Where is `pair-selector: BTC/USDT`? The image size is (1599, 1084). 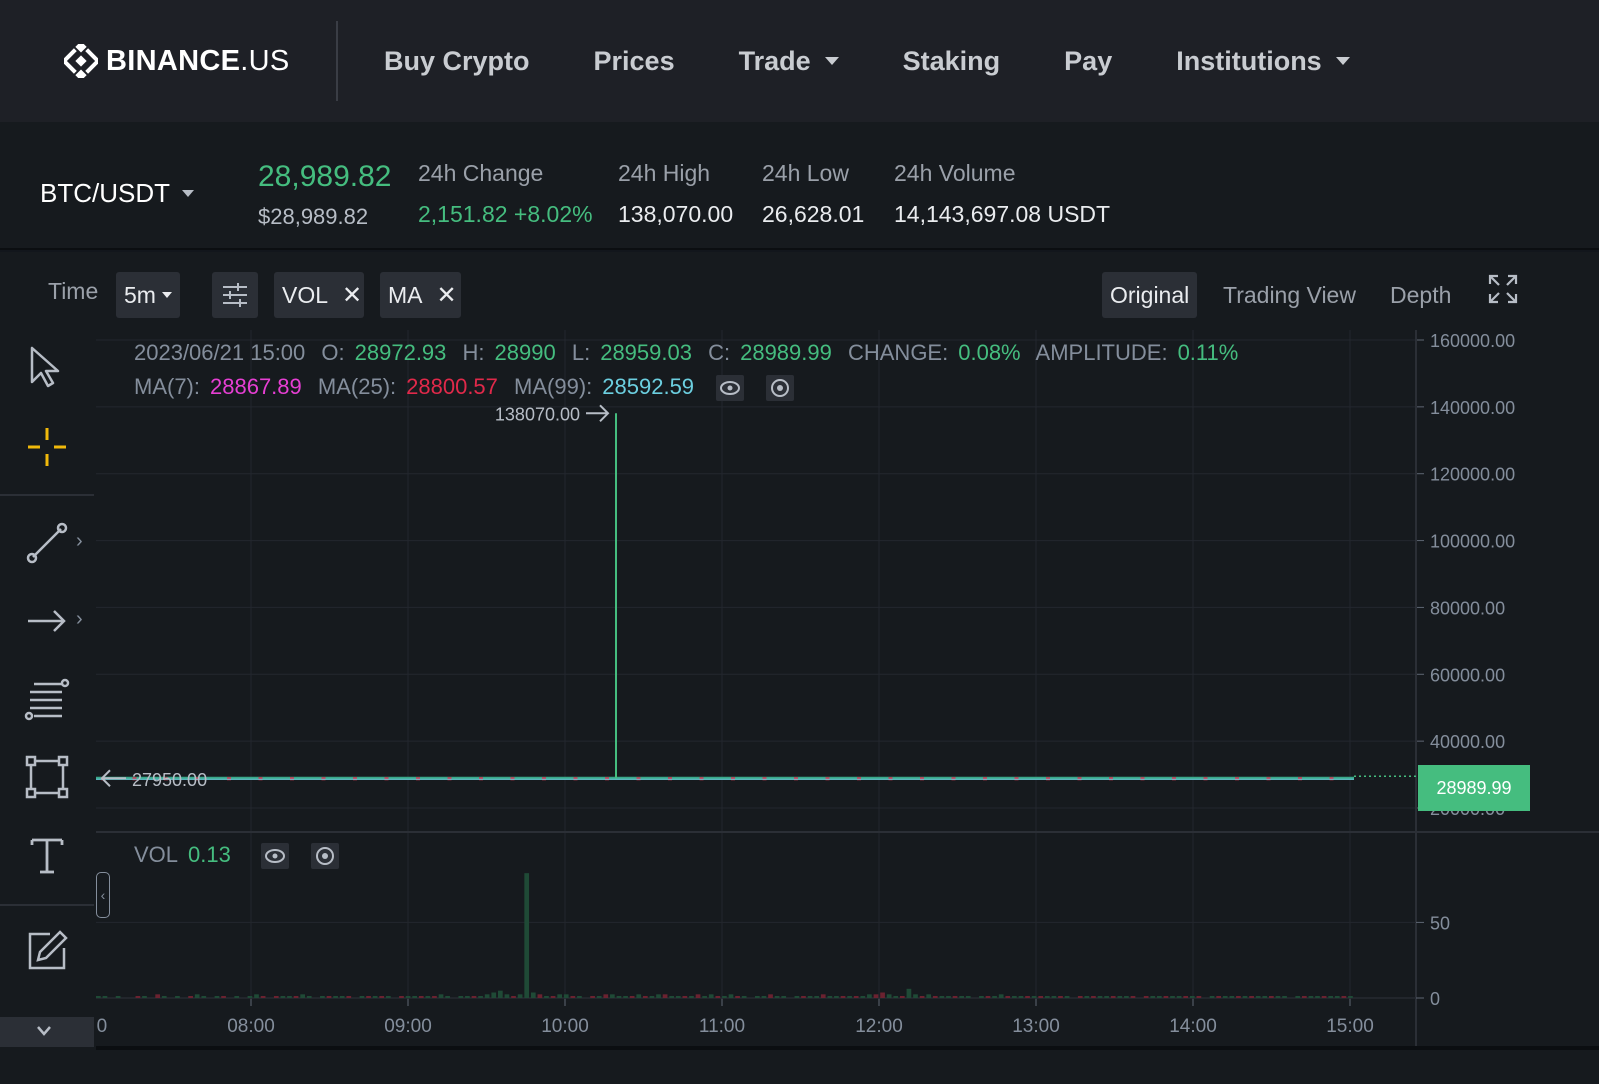 pair-selector: BTC/USDT is located at coordinates (117, 193).